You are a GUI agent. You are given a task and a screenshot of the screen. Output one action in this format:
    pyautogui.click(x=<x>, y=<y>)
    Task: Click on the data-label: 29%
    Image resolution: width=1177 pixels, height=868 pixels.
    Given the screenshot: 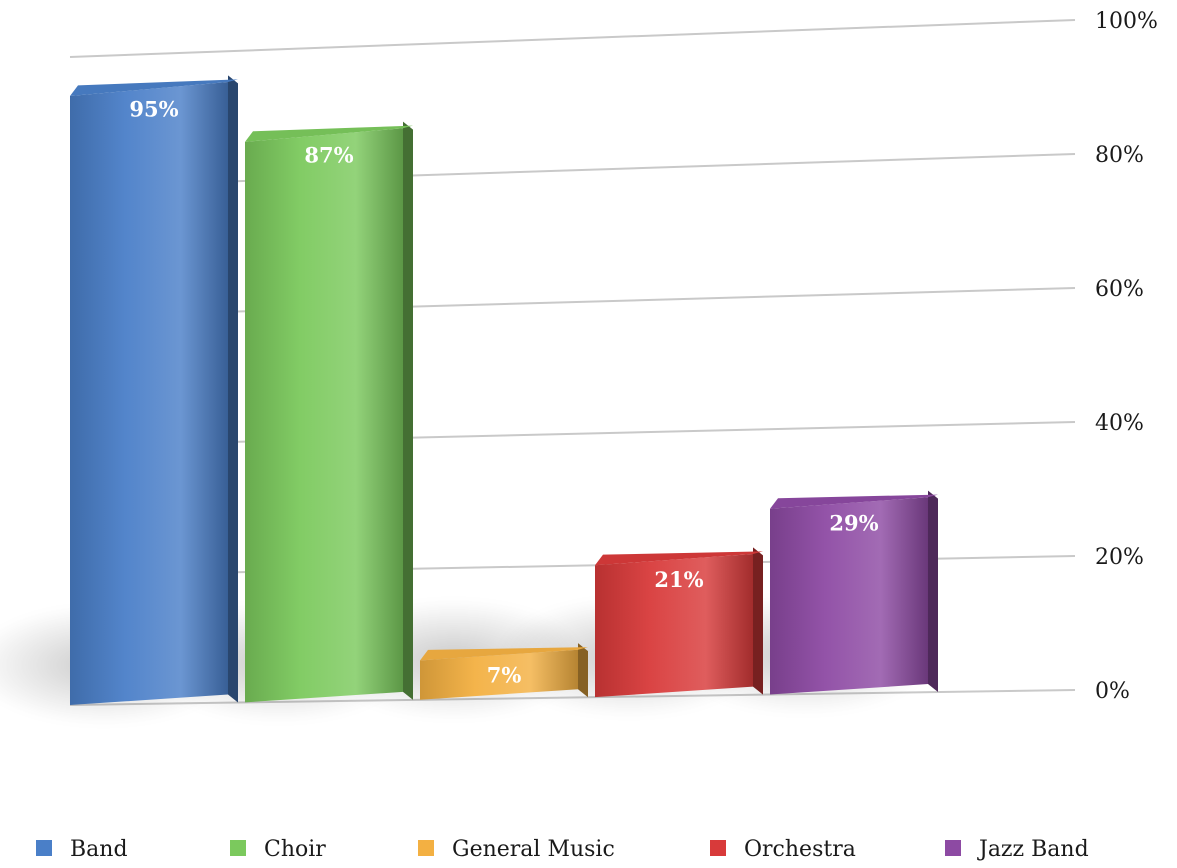 What is the action you would take?
    pyautogui.click(x=853, y=522)
    